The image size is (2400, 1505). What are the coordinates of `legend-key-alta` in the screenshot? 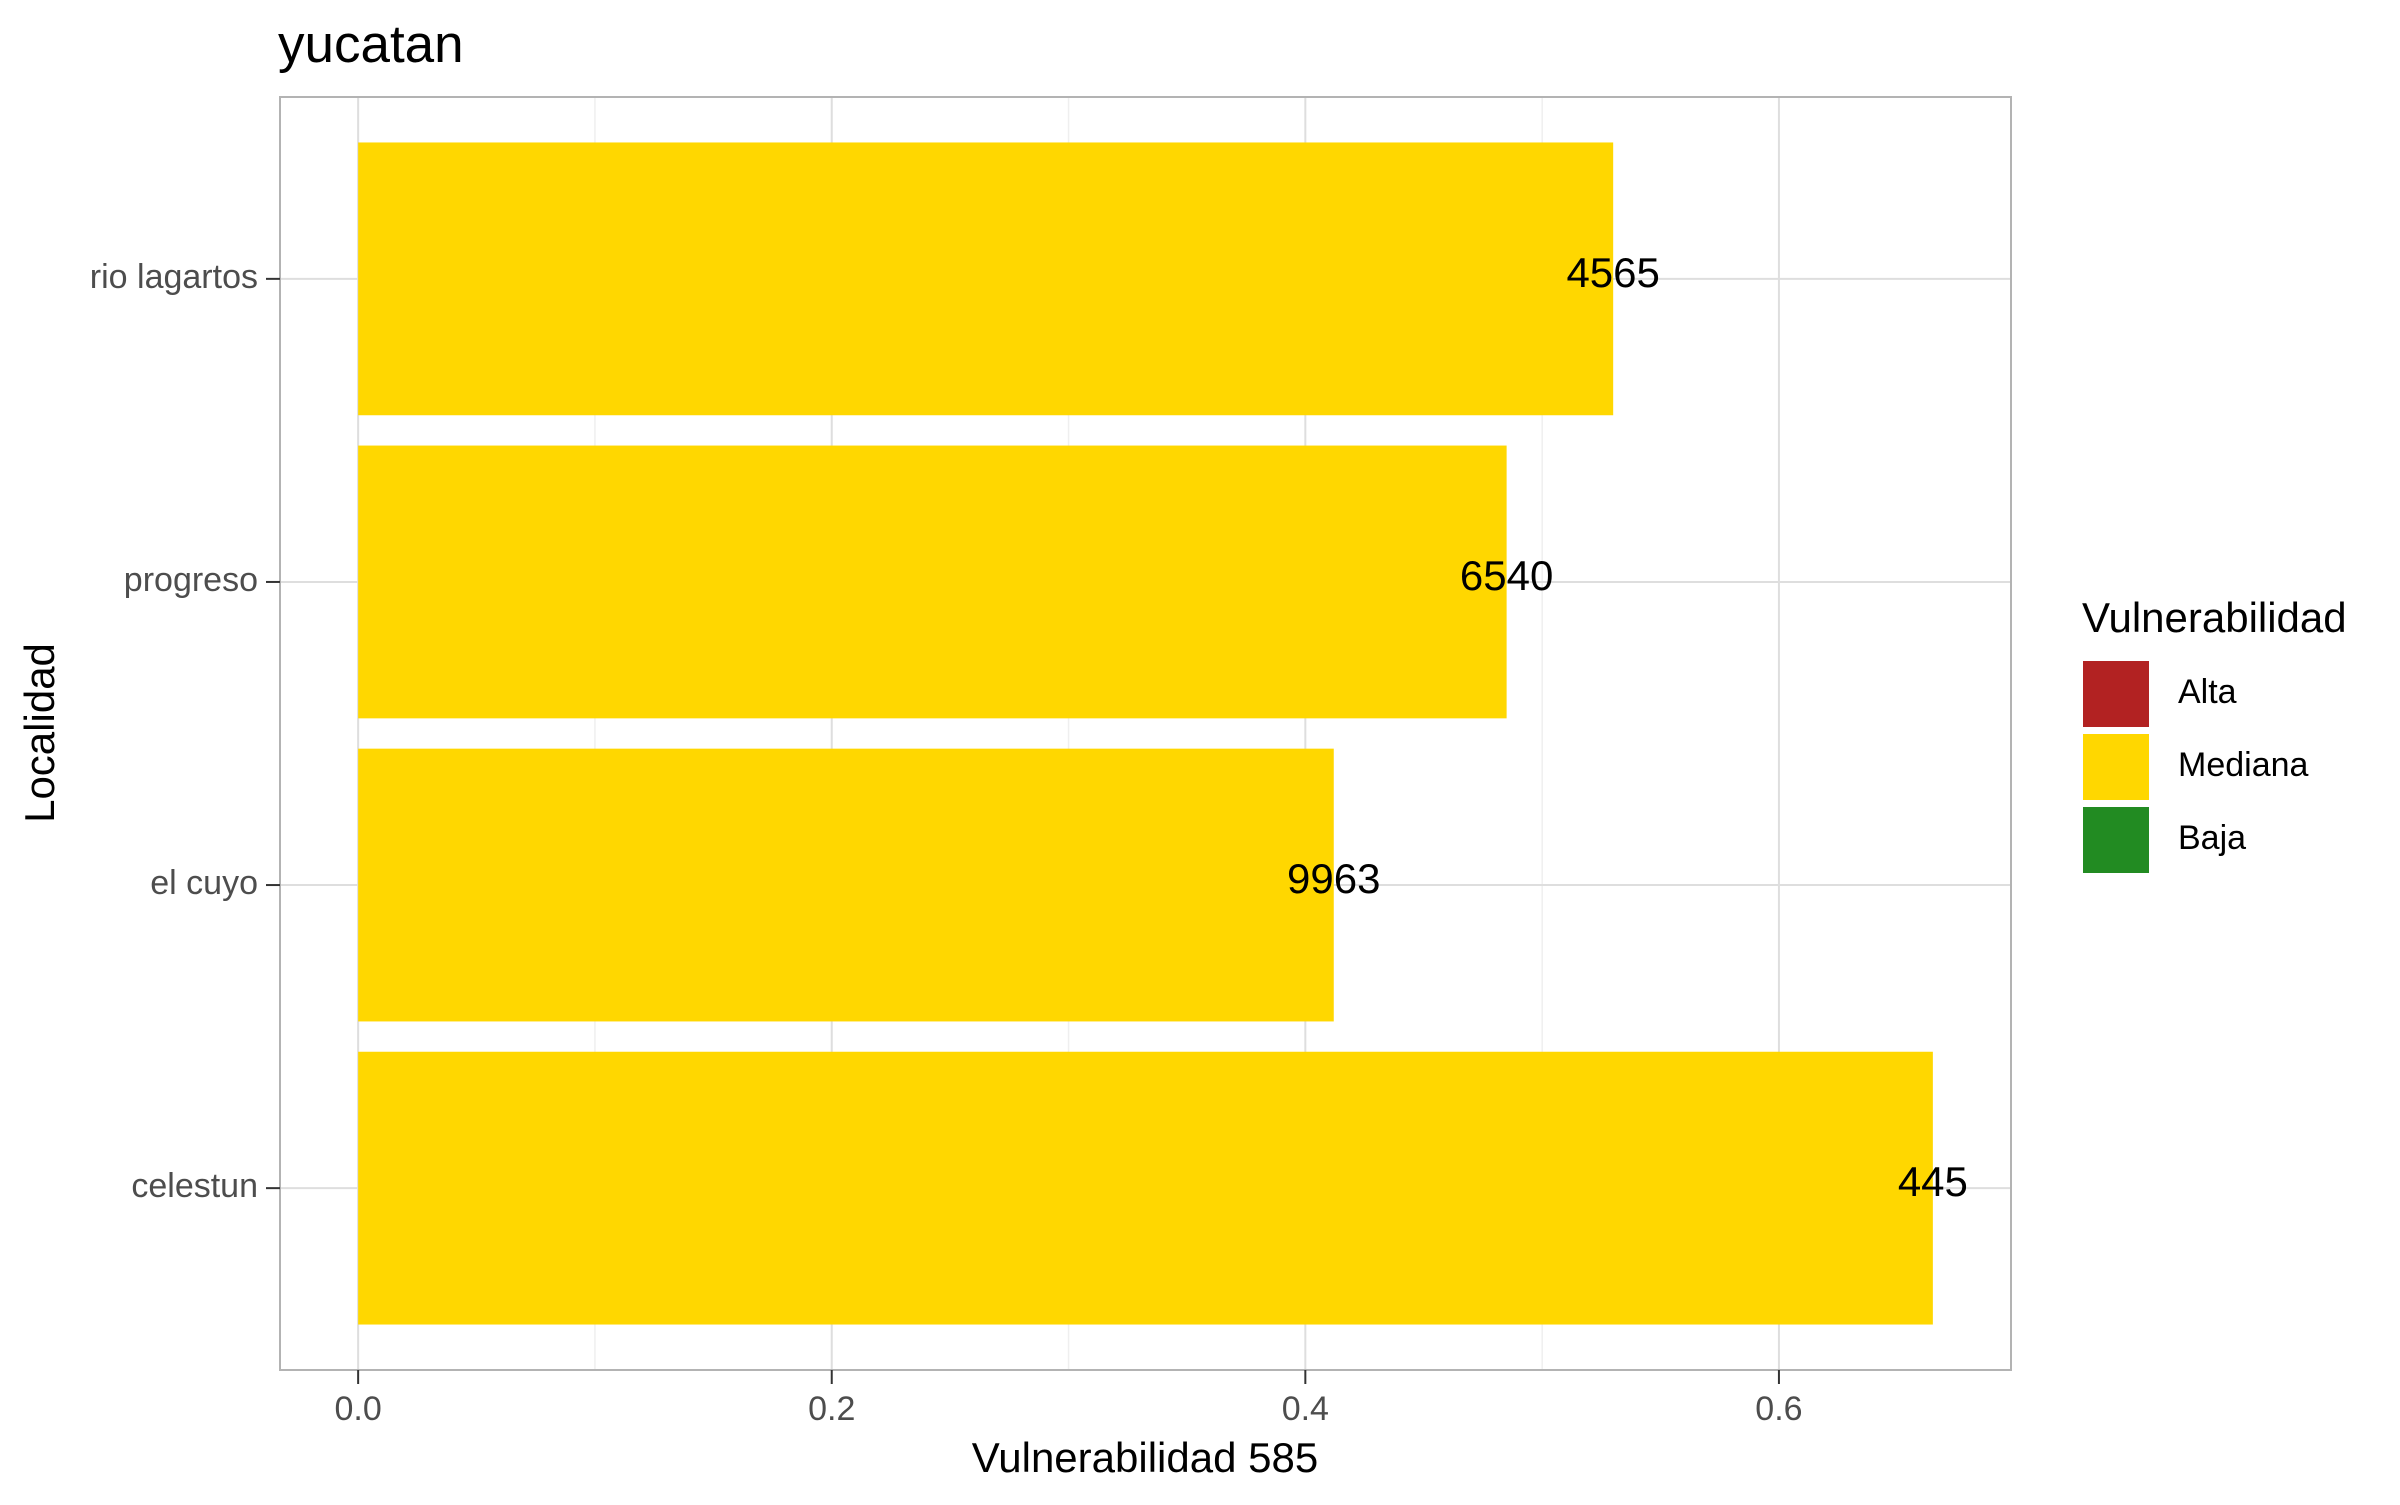 It's located at (2116, 694).